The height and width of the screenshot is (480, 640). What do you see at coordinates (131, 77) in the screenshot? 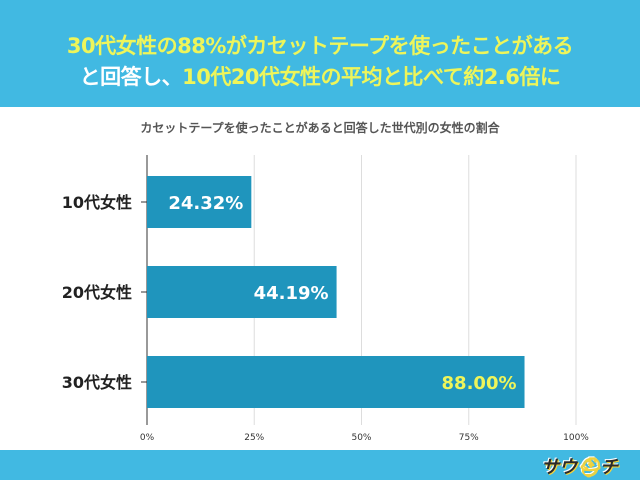
I see `headline-line2-white: と回答し、` at bounding box center [131, 77].